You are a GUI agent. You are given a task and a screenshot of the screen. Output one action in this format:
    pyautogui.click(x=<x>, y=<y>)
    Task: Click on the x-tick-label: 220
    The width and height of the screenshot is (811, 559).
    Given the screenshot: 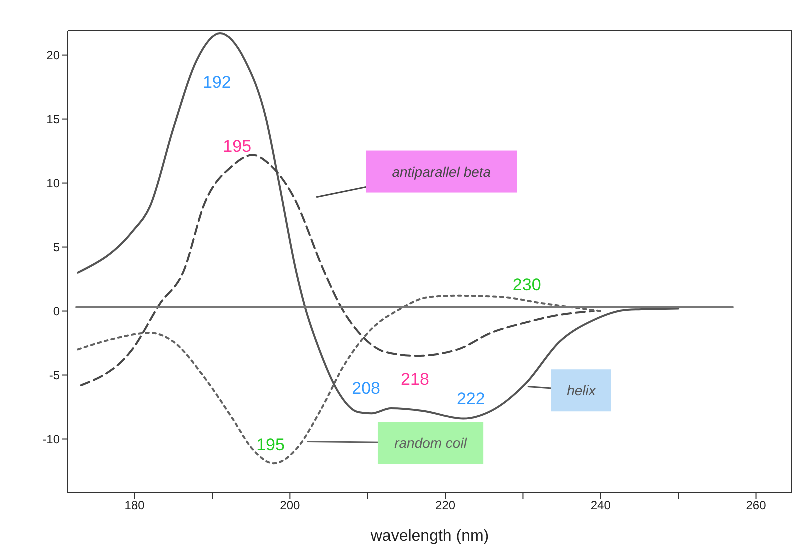 What is the action you would take?
    pyautogui.click(x=446, y=505)
    